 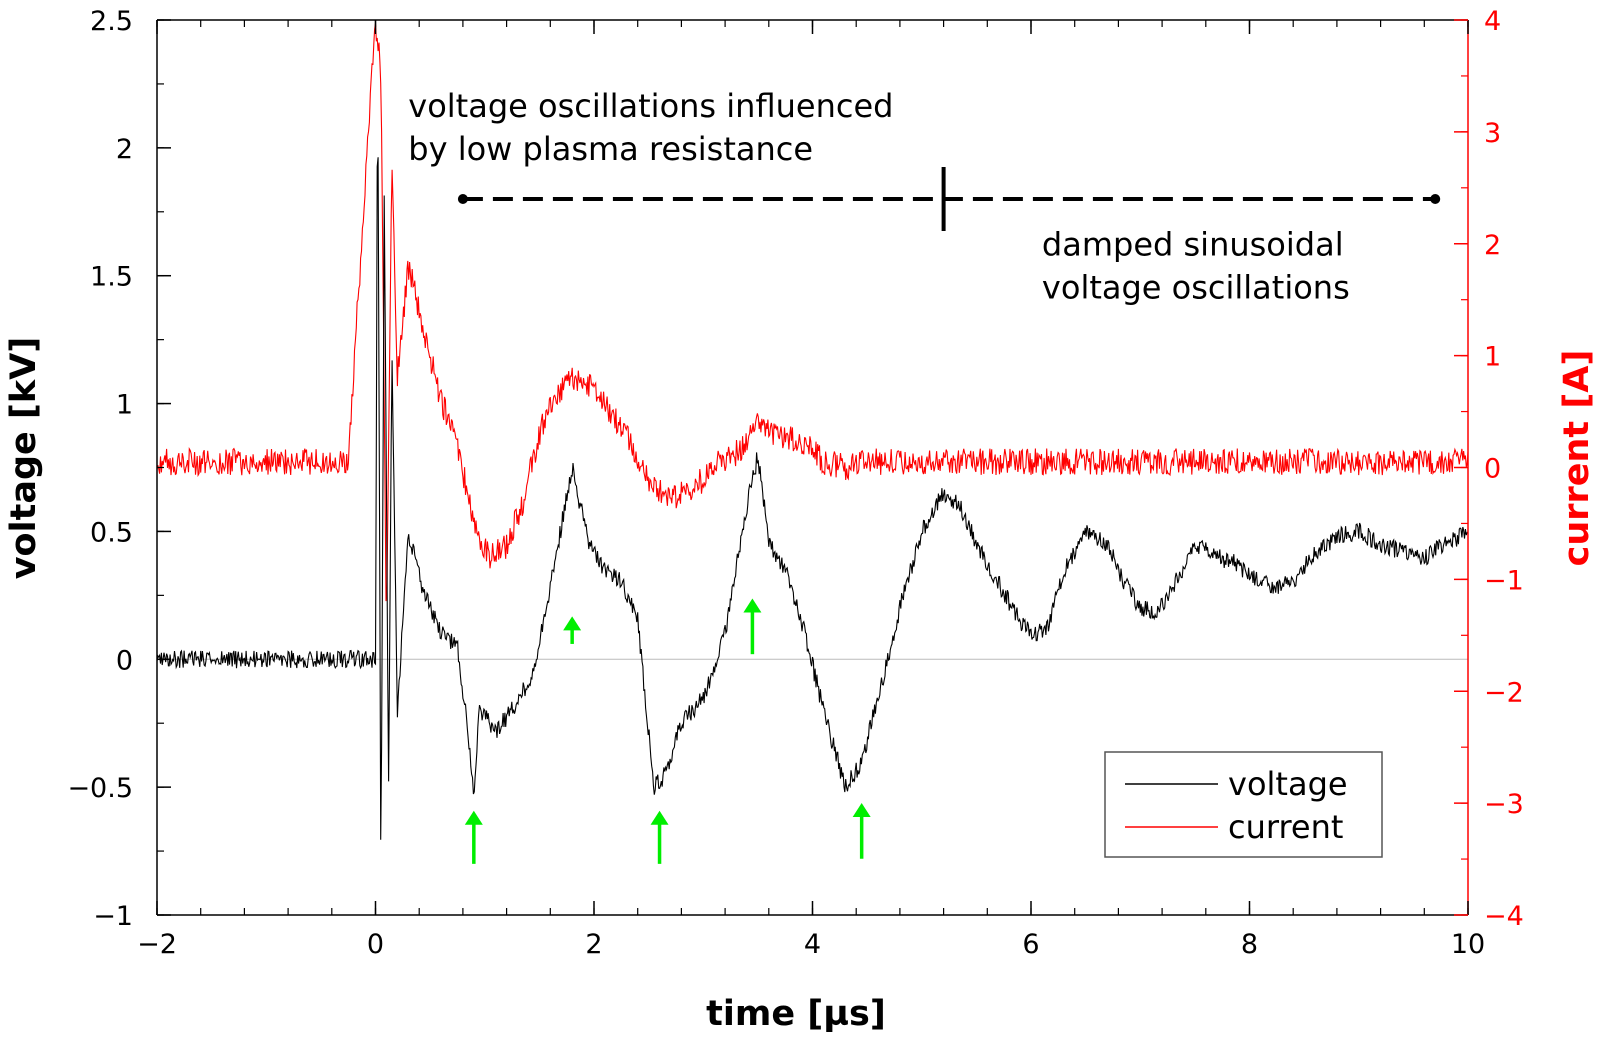 What do you see at coordinates (124, 149) in the screenshot?
I see `y-tick-label-6: 2` at bounding box center [124, 149].